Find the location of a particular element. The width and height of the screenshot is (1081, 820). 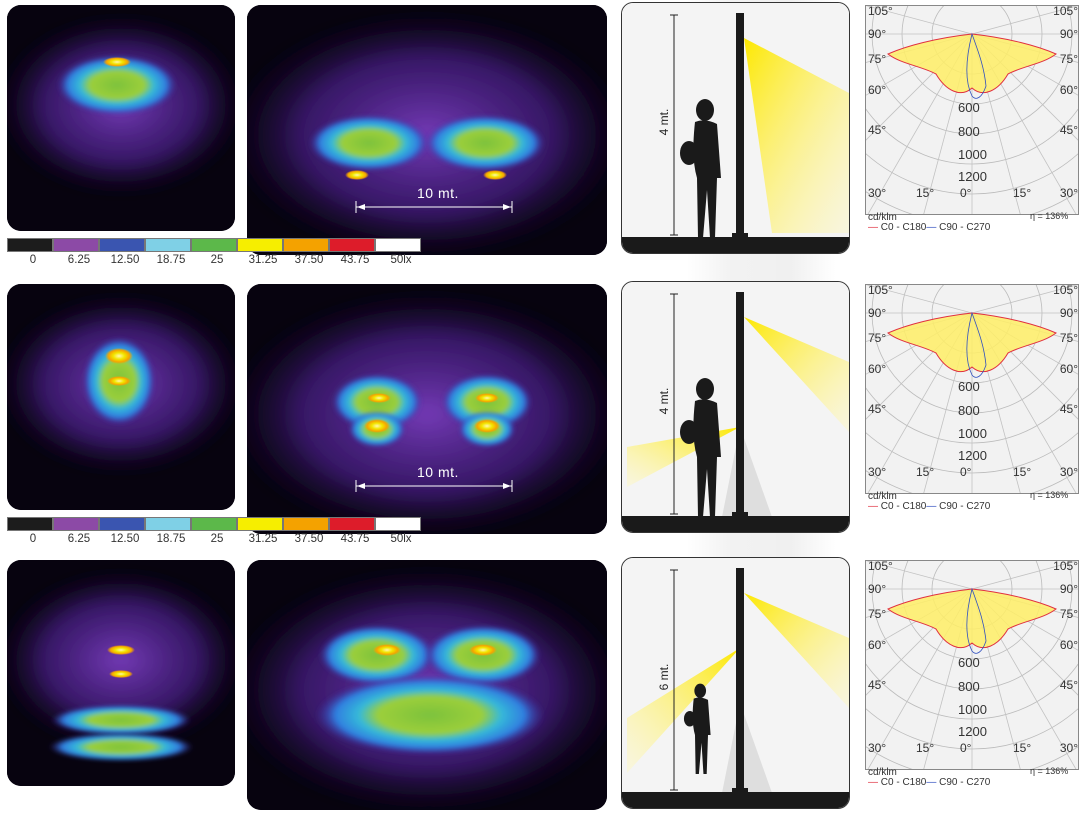

mounting-height-label: 6 mt. is located at coordinates (664, 677).